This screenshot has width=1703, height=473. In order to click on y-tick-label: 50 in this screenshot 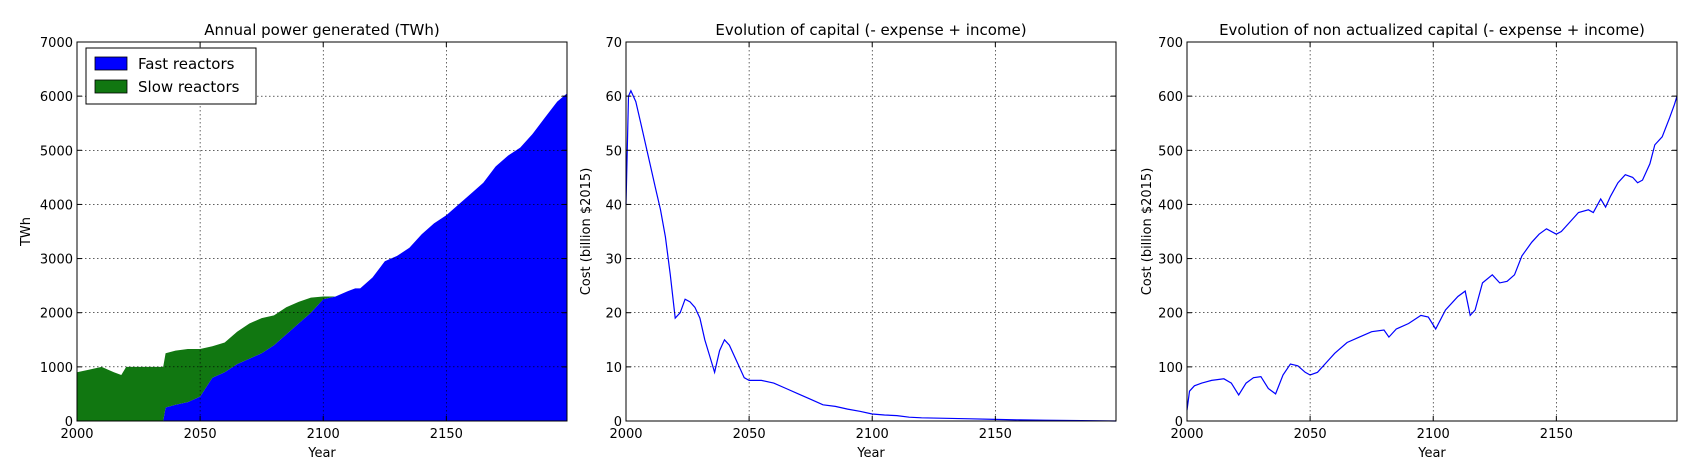, I will do `click(613, 151)`.